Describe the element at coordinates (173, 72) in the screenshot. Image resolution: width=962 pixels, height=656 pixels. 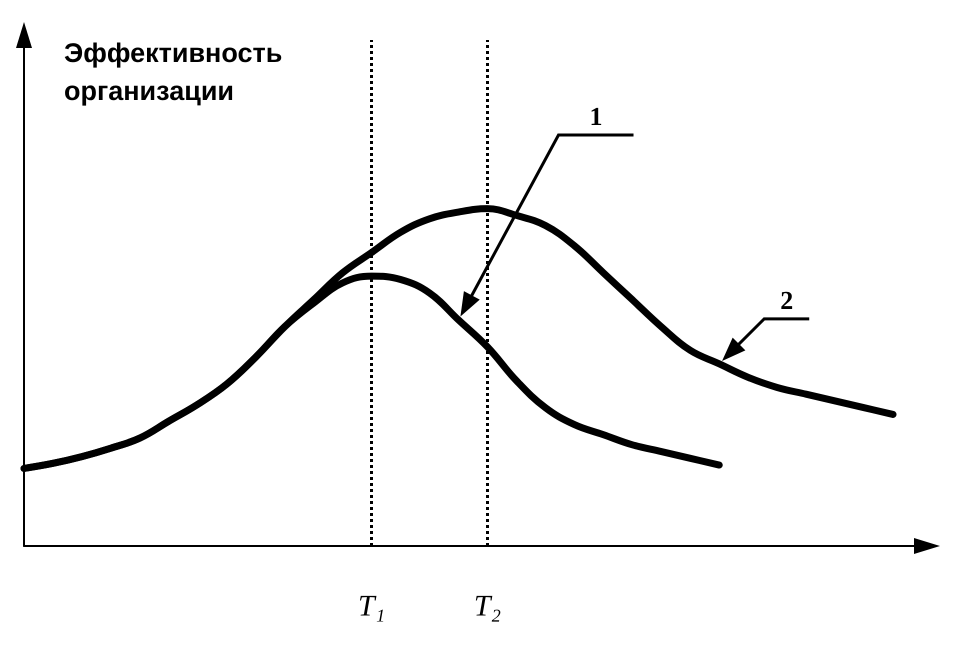
I see `y-axis-title: Эффективность организации` at that location.